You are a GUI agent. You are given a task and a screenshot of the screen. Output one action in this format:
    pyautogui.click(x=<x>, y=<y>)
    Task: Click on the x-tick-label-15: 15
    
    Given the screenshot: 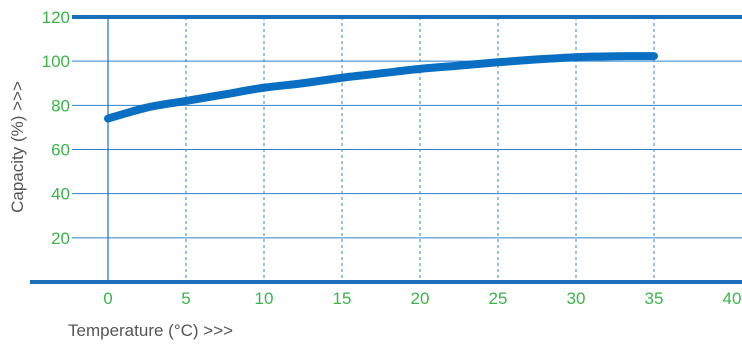 What is the action you would take?
    pyautogui.click(x=342, y=298)
    